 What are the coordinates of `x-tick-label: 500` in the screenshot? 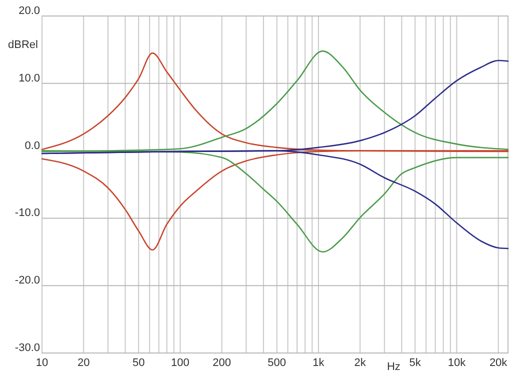 It's located at (277, 363).